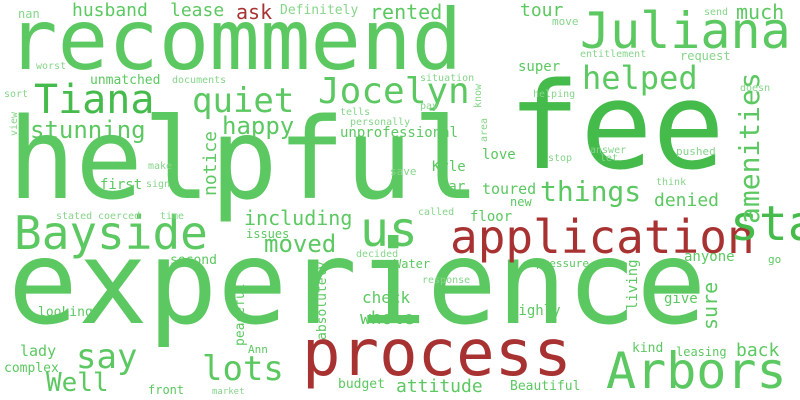 This screenshot has width=800, height=400. Describe the element at coordinates (110, 10) in the screenshot. I see `word-husband: husband` at that location.